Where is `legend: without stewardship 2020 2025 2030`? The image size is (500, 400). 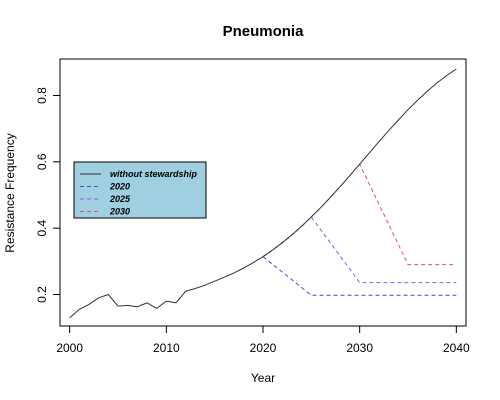 legend: without stewardship 2020 2025 2030 is located at coordinates (140, 190).